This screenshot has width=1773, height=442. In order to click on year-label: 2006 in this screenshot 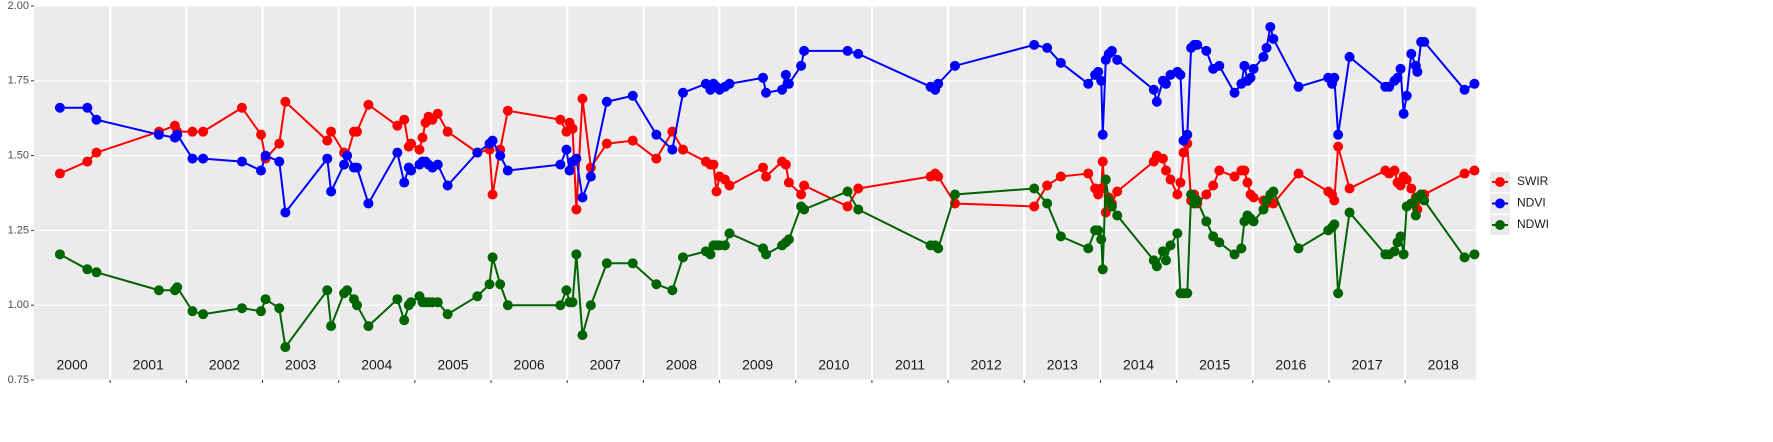, I will do `click(529, 365)`.